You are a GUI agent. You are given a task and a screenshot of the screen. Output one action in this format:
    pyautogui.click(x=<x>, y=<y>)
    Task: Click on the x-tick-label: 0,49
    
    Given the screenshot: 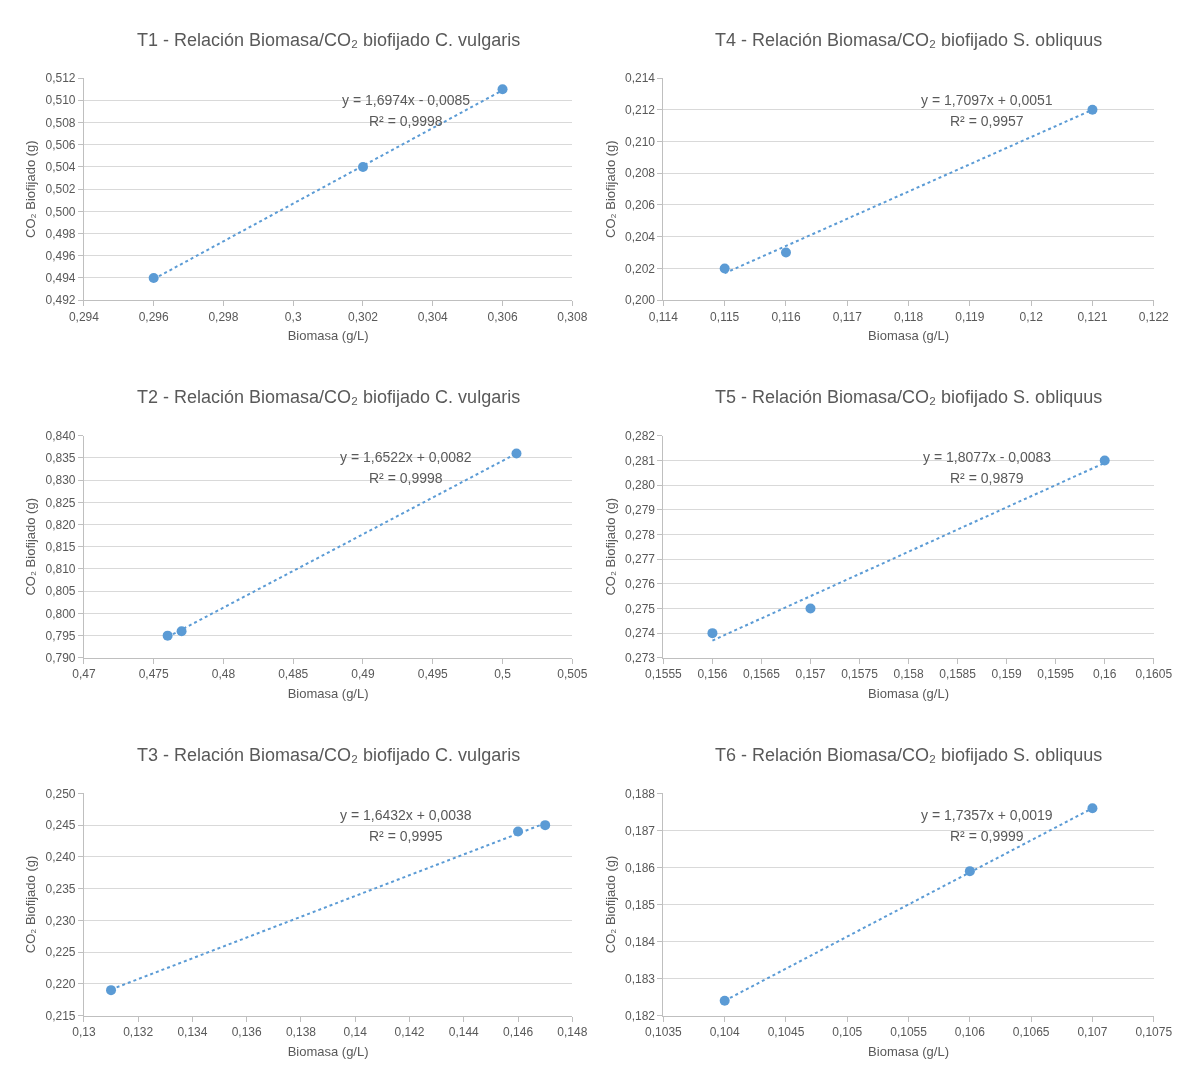 What is the action you would take?
    pyautogui.click(x=363, y=674)
    